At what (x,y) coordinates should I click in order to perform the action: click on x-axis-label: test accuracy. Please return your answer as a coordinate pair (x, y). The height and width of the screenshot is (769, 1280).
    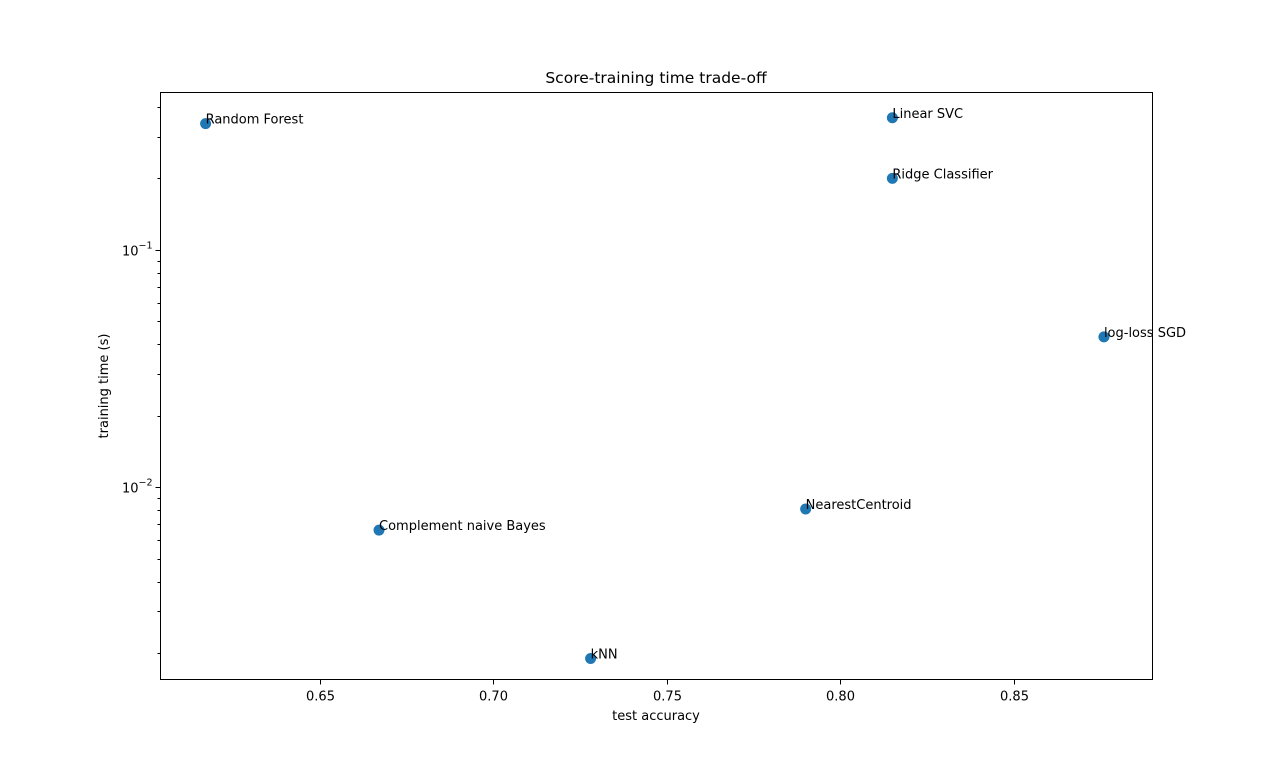
    Looking at the image, I should click on (656, 716).